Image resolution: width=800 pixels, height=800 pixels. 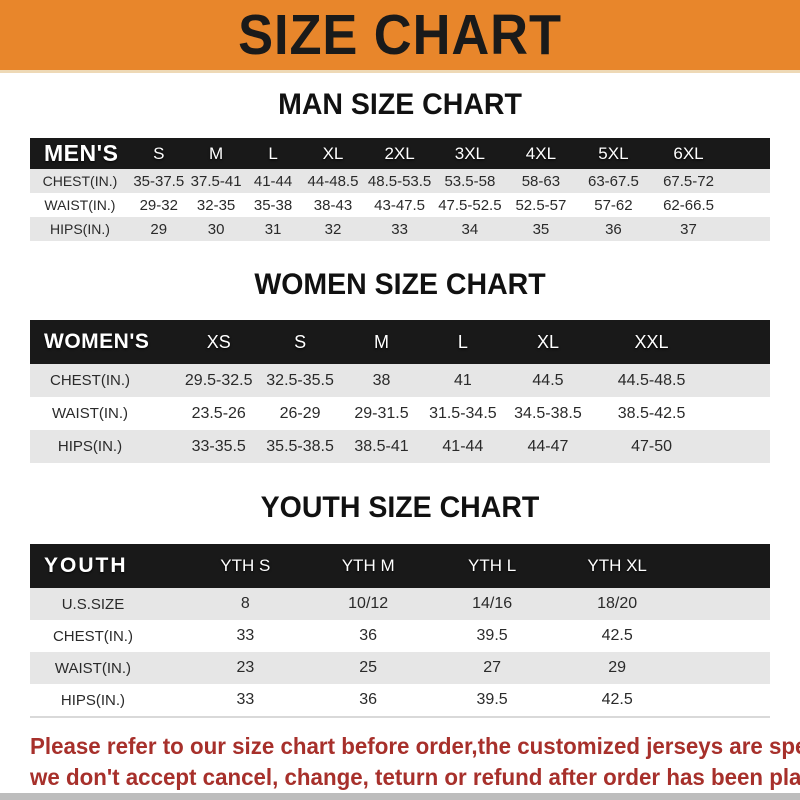 I want to click on value-cell: 41-44, so click(x=273, y=181).